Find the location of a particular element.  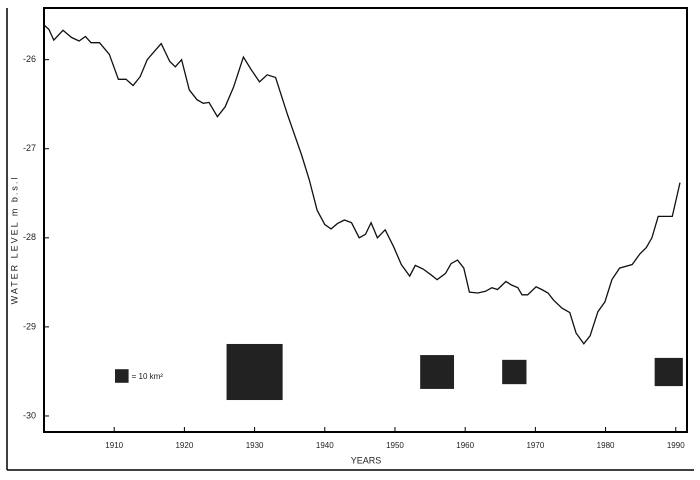

y-tick-label: -29 is located at coordinates (29, 326).